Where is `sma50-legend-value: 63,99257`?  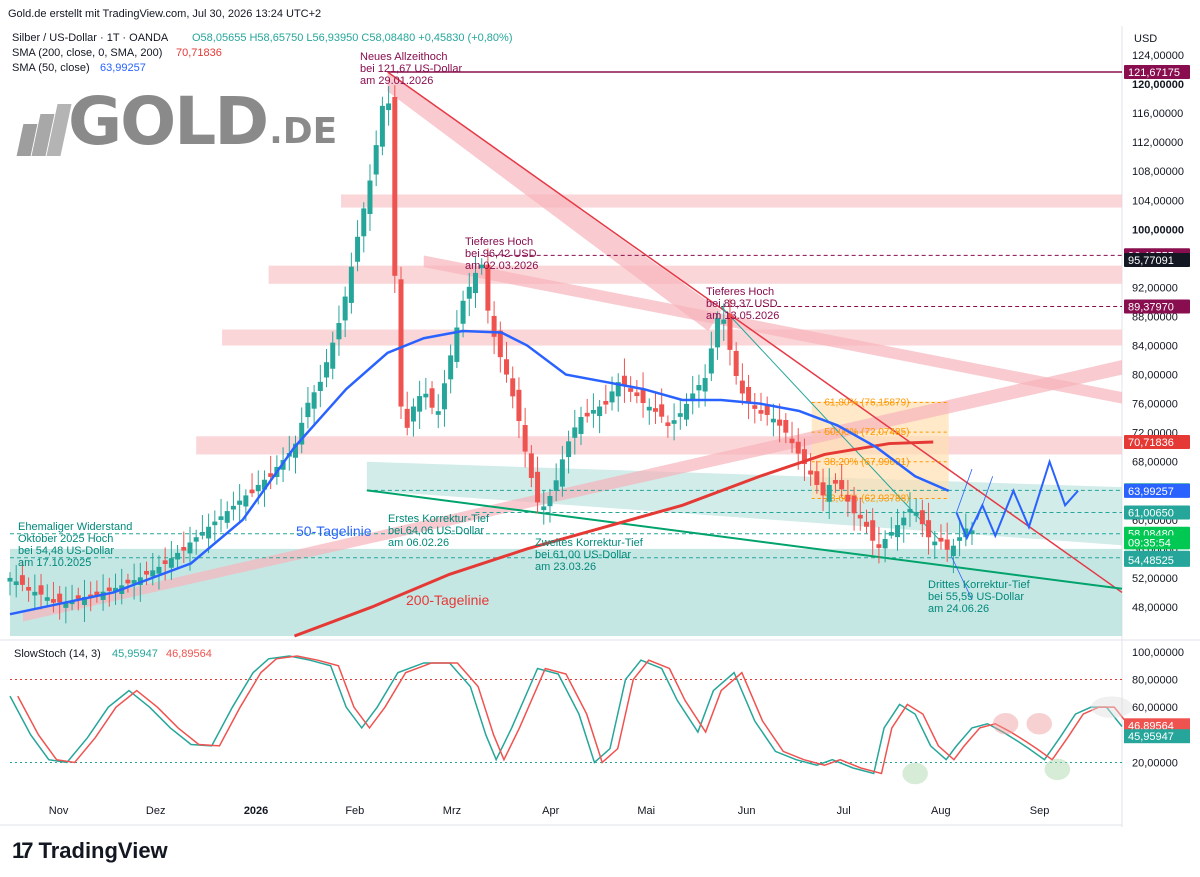 sma50-legend-value: 63,99257 is located at coordinates (123, 68).